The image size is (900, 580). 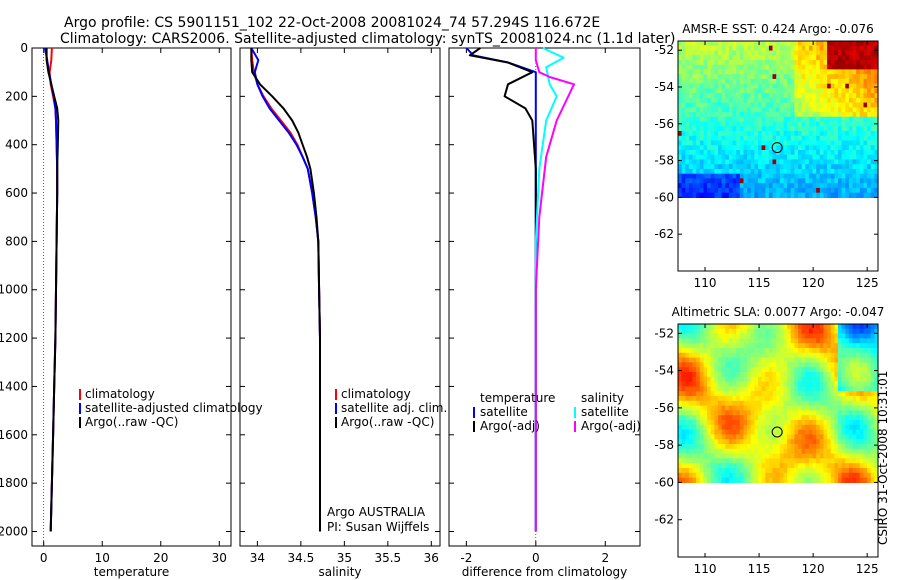 I want to click on credit-pi: PI: Susan Wijffels, so click(x=378, y=527).